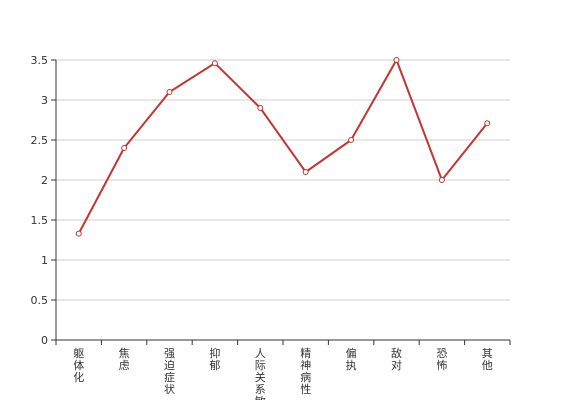 Image resolution: width=567 pixels, height=404 pixels. Describe the element at coordinates (40, 220) in the screenshot. I see `y-tick-label: 1.5` at that location.